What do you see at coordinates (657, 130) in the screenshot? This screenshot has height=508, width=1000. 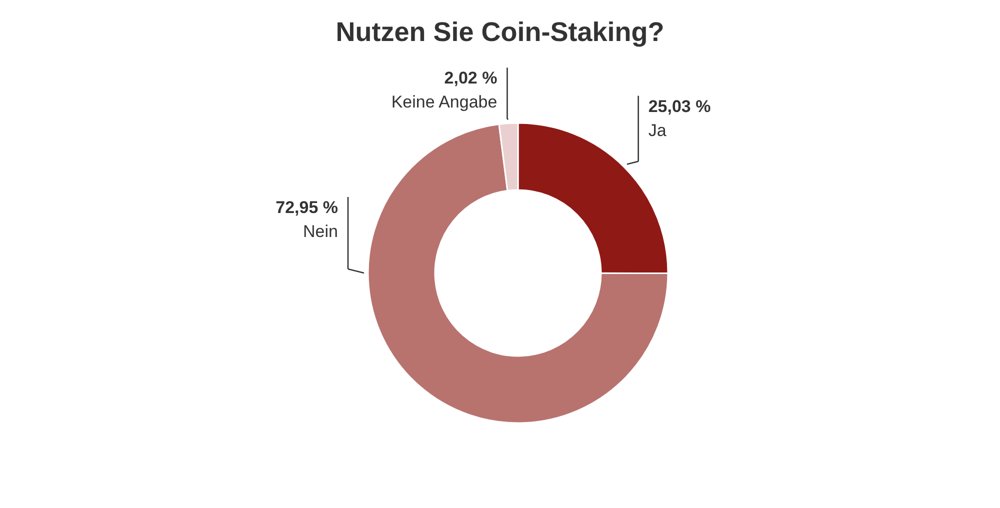 I see `slice-label: Ja` at bounding box center [657, 130].